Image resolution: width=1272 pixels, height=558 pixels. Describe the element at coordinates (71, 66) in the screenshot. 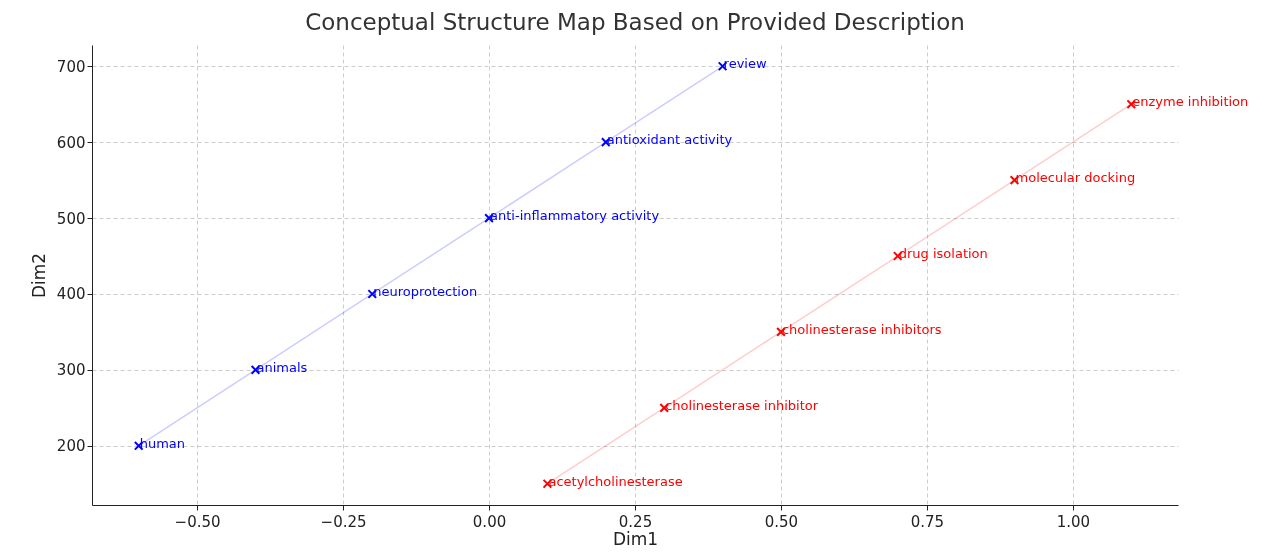

I see `y-tick-label: 700` at that location.